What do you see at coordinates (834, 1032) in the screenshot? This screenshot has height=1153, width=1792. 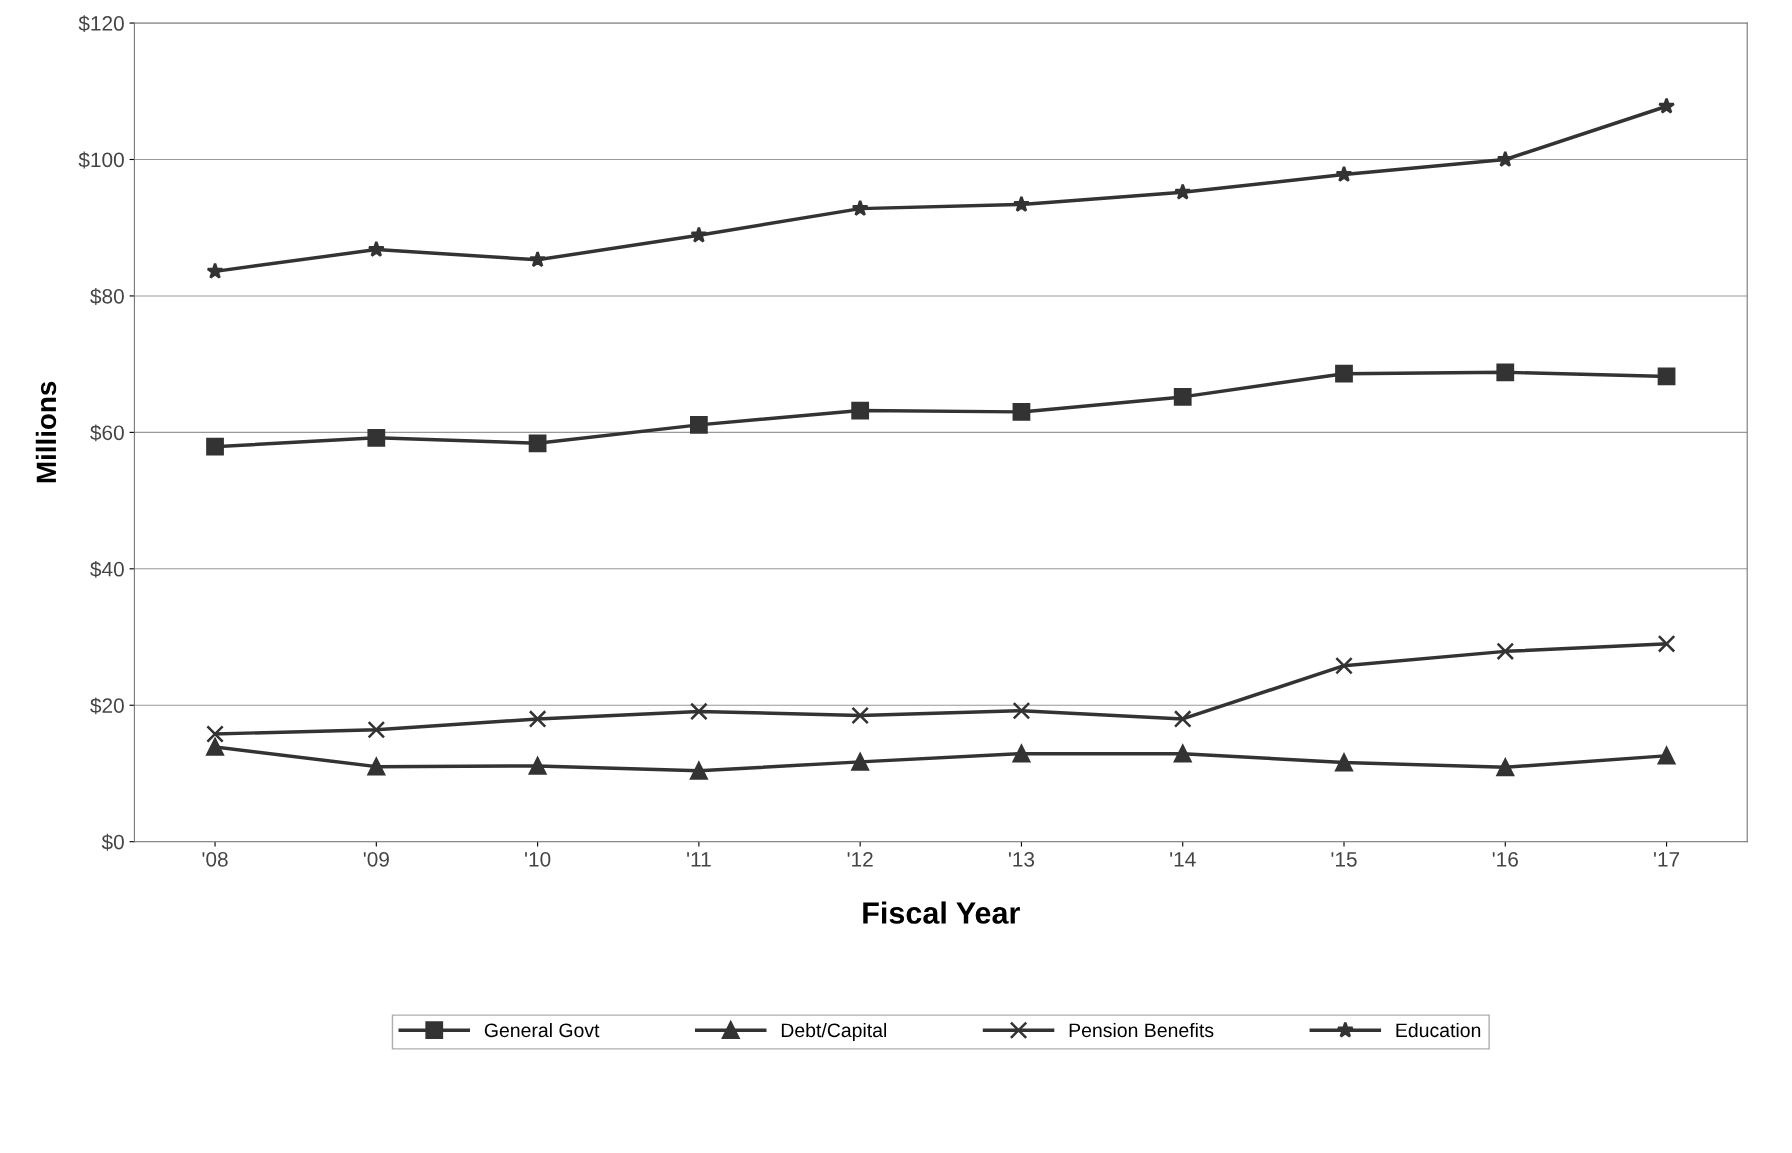 I see `legend-label: Debt/Capital` at bounding box center [834, 1032].